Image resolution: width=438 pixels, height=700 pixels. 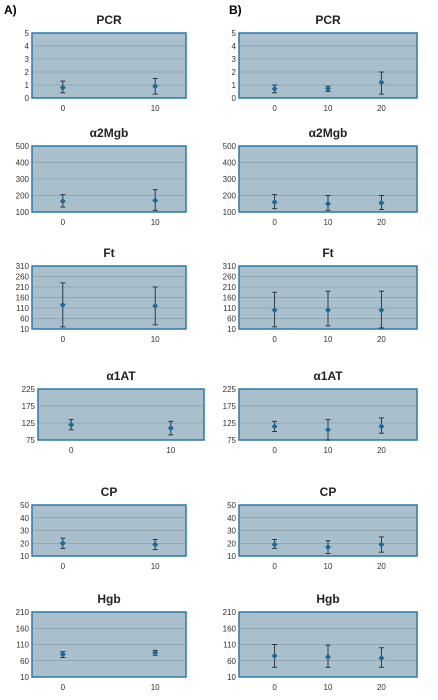 I want to click on chart-b-alpha1at-xtick-label: 0, so click(x=274, y=450).